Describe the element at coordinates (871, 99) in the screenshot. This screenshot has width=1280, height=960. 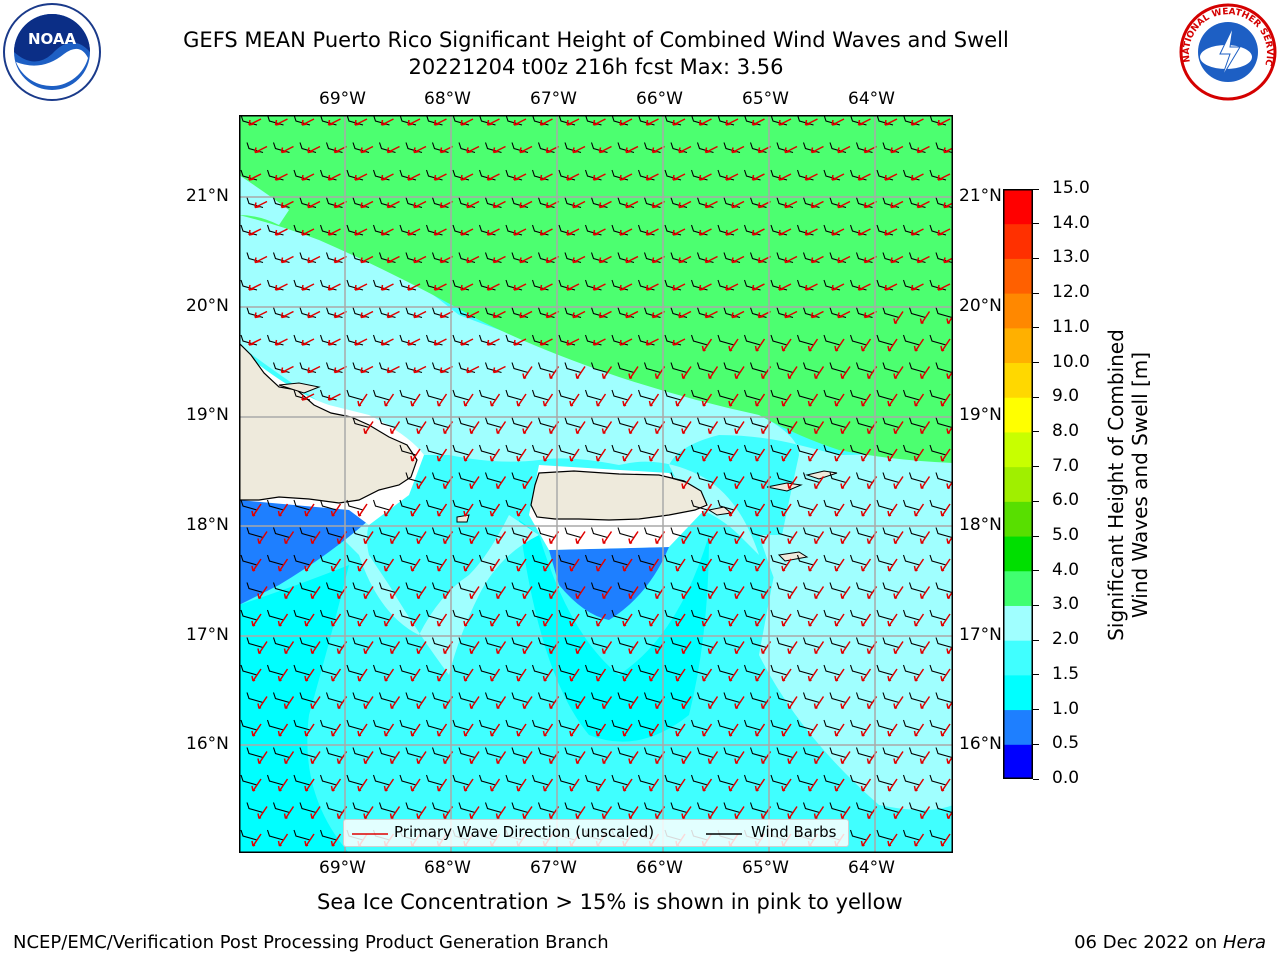
I see `lon-label-top-64w: 64°W` at that location.